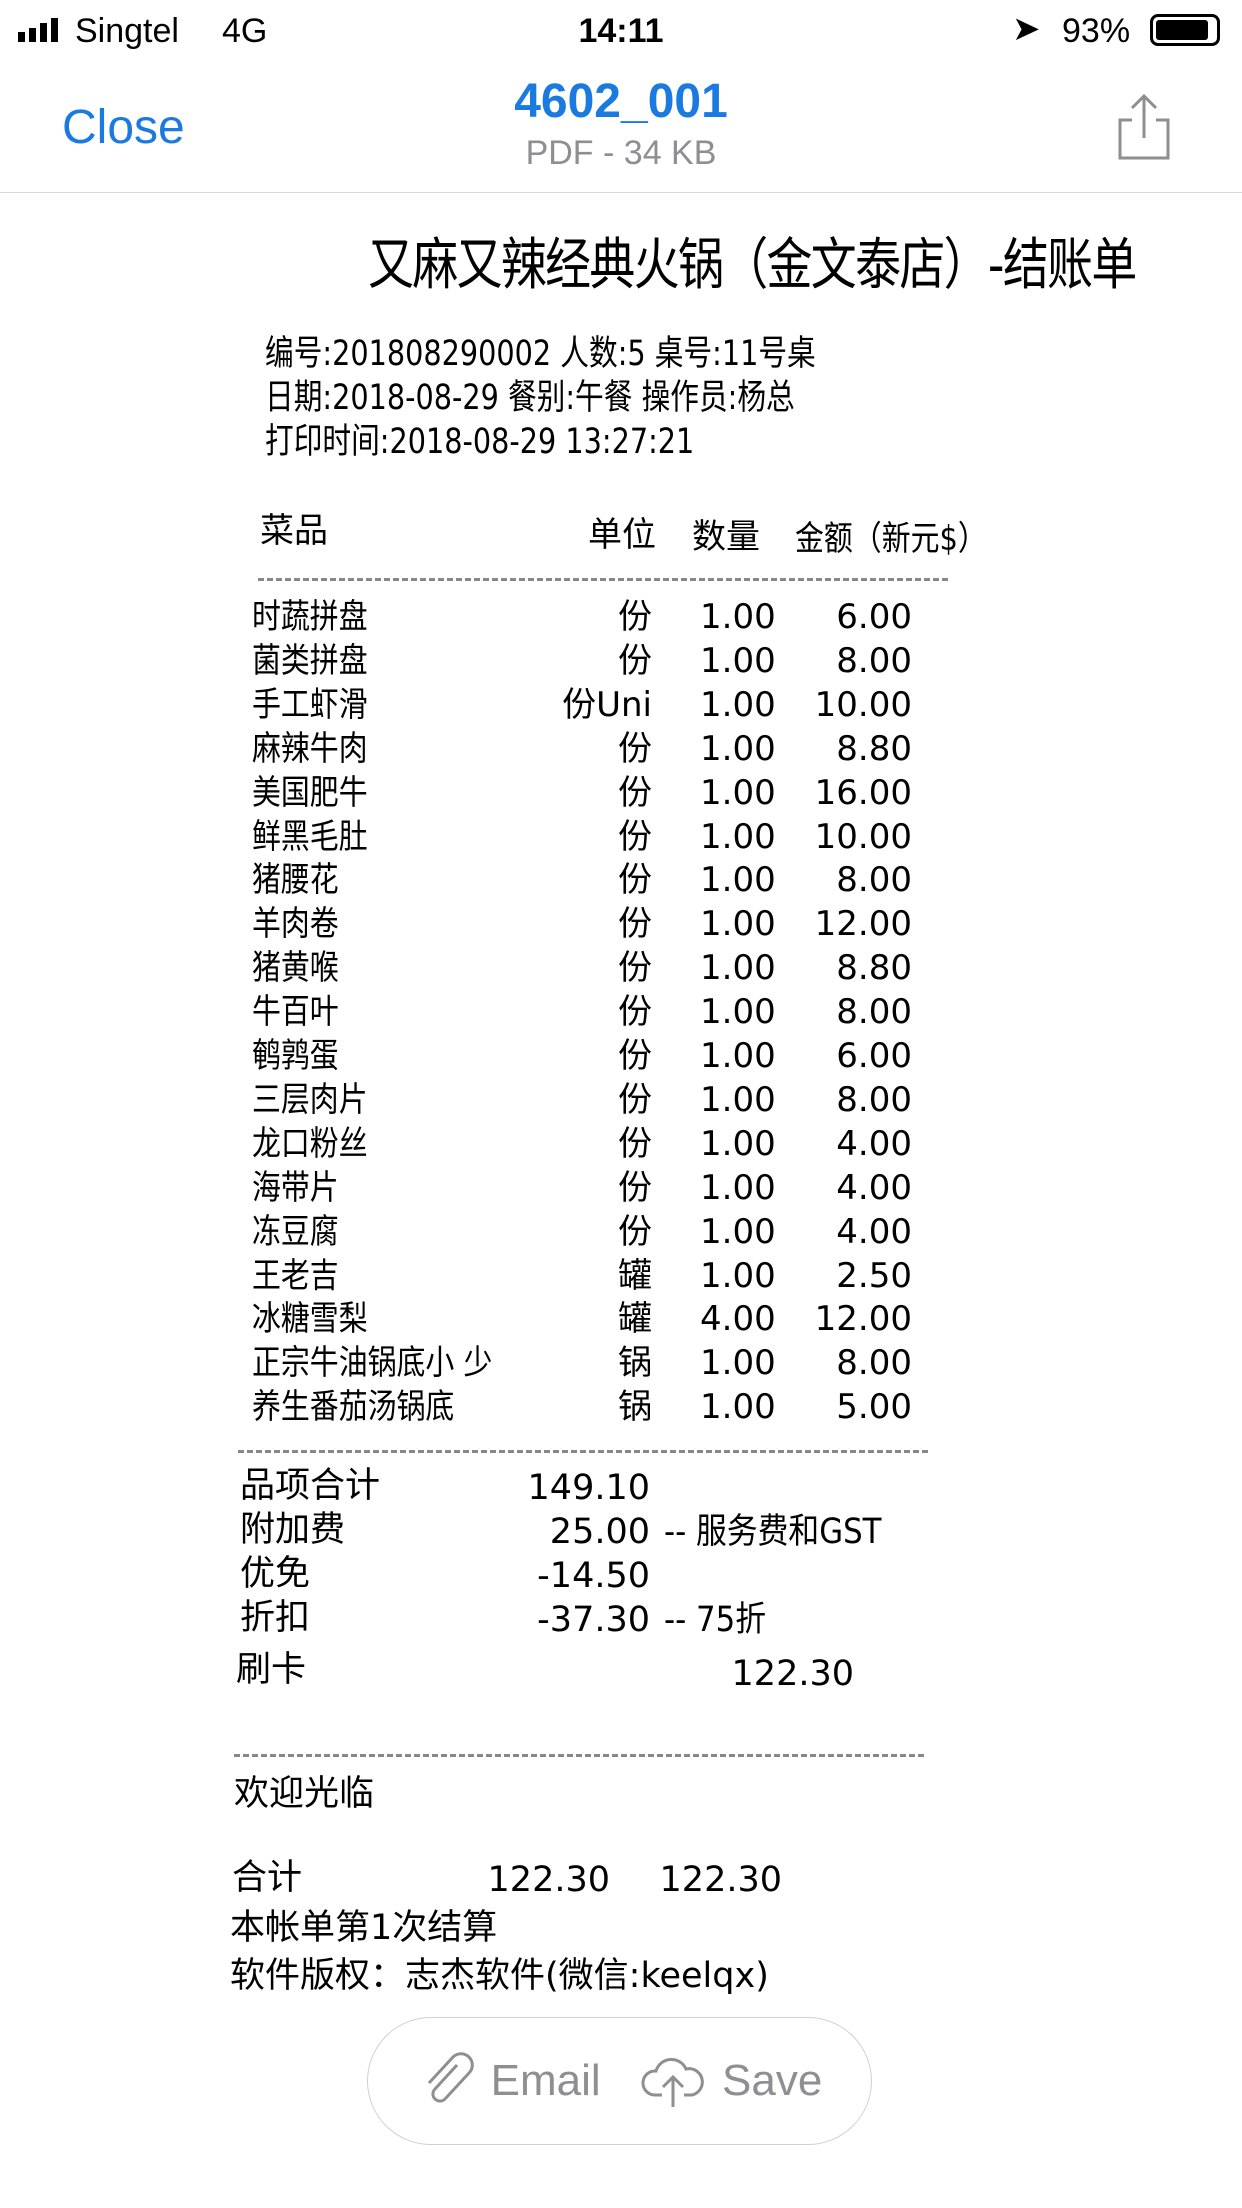 Image resolution: width=1242 pixels, height=2208 pixels. What do you see at coordinates (593, 1620) in the screenshot?
I see `summary-value: -37.30` at bounding box center [593, 1620].